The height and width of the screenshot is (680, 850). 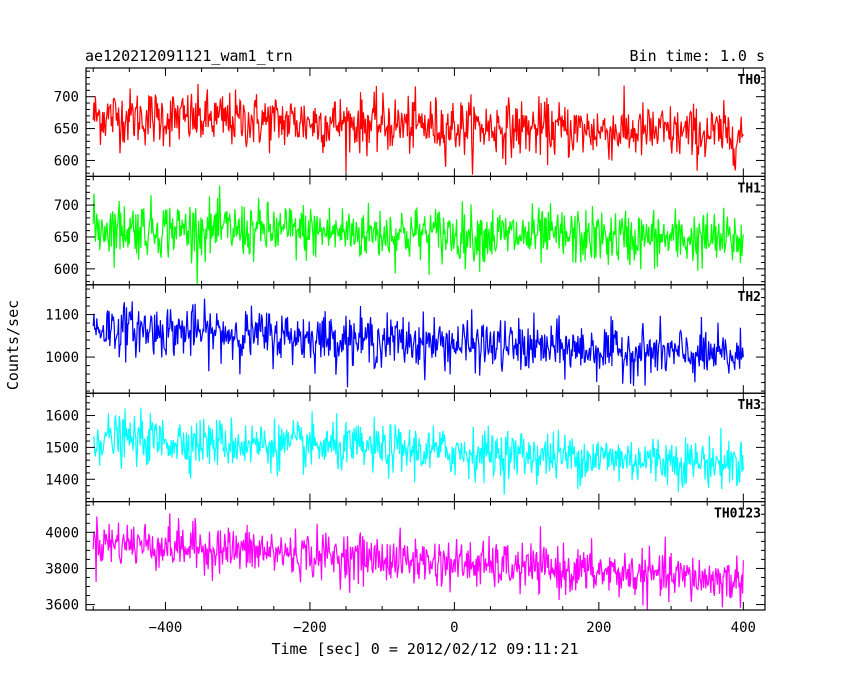 What do you see at coordinates (62, 448) in the screenshot?
I see `y-tick-label: 1500` at bounding box center [62, 448].